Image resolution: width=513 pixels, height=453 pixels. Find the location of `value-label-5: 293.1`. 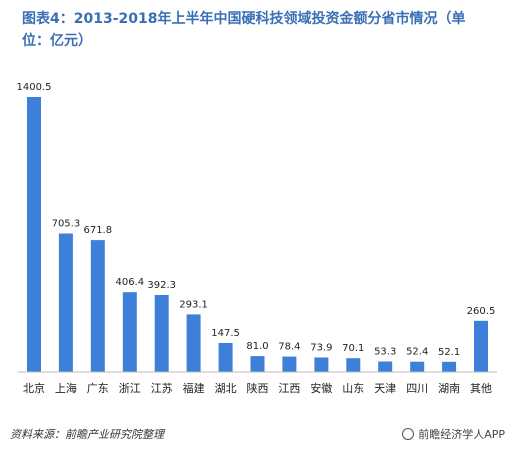

value-label-5: 293.1 is located at coordinates (193, 304).